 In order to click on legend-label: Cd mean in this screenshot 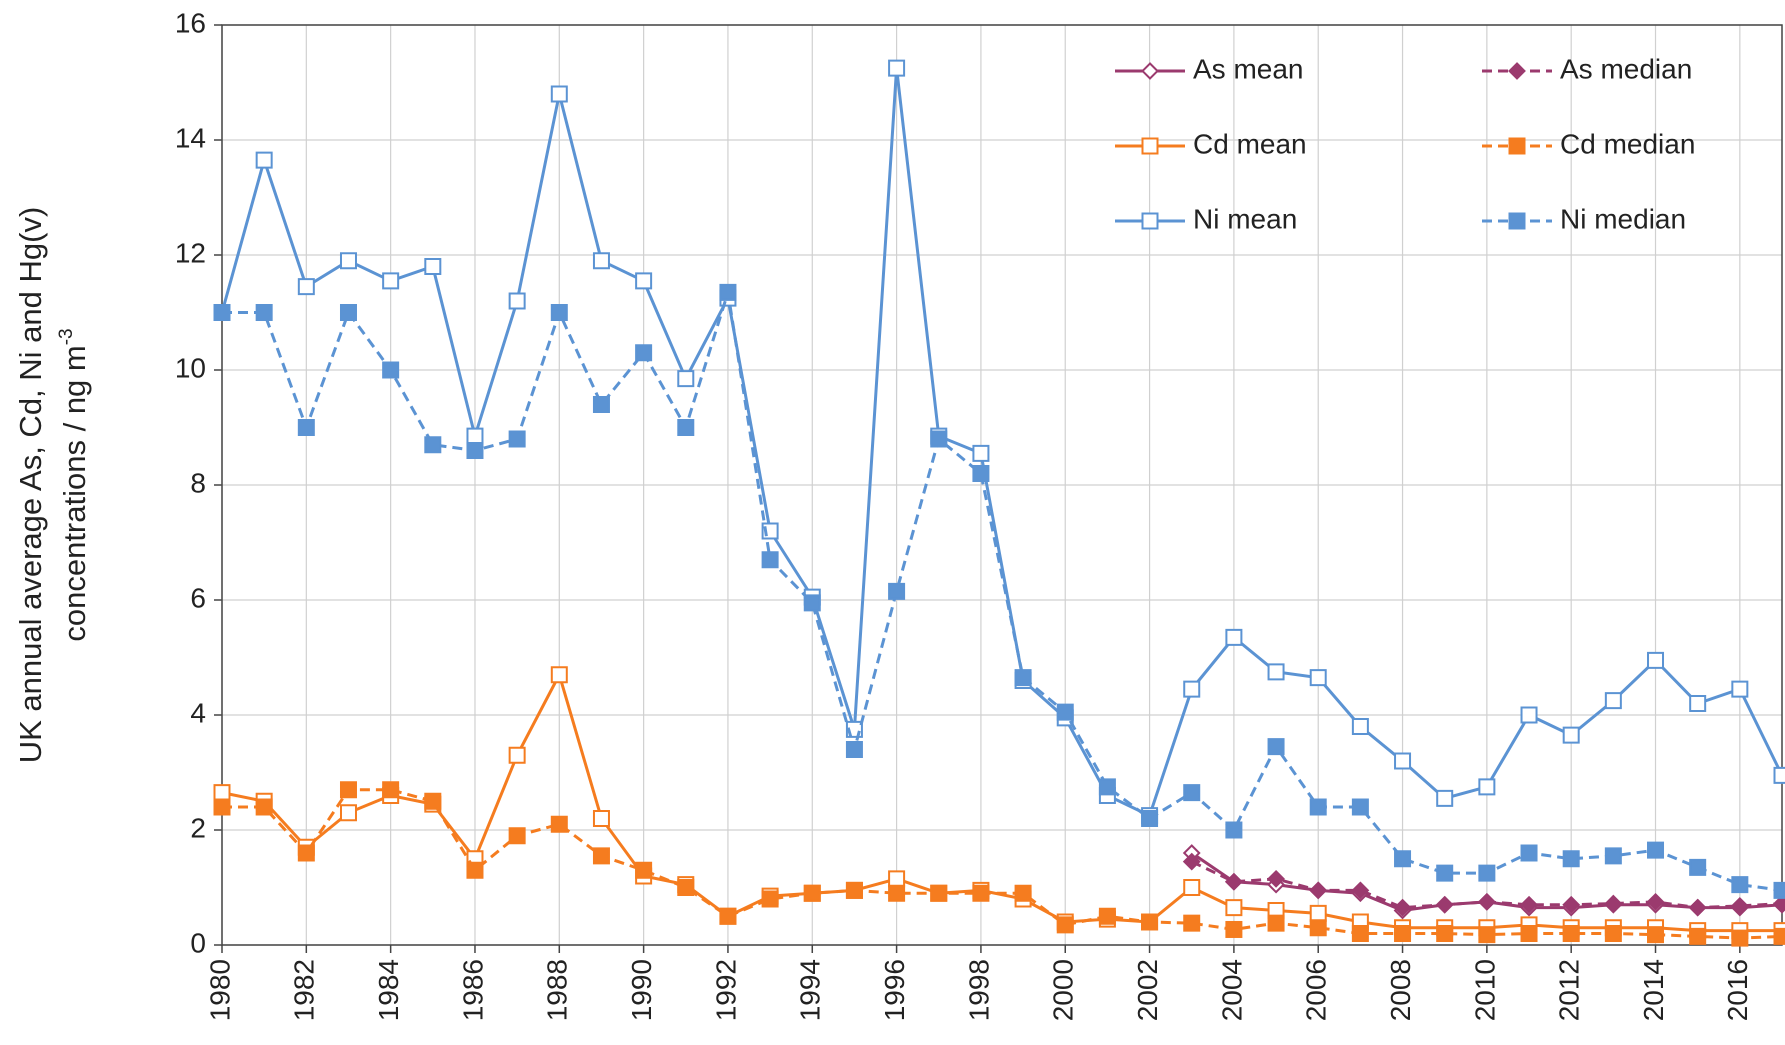, I will do `click(1250, 143)`.